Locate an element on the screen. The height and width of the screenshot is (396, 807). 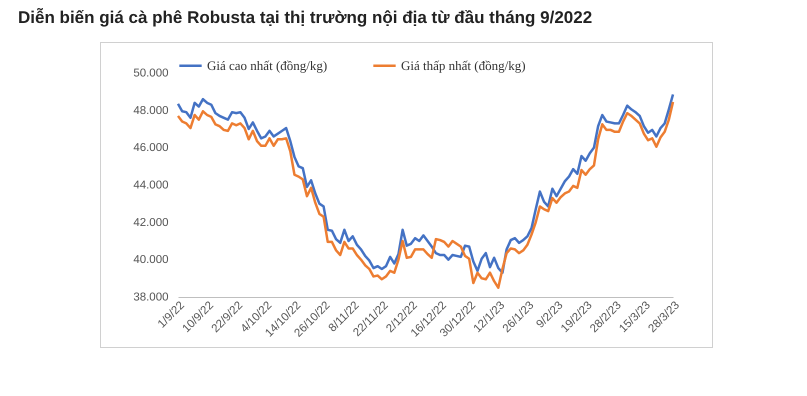
y-tick-label: 40.000 is located at coordinates (150, 260).